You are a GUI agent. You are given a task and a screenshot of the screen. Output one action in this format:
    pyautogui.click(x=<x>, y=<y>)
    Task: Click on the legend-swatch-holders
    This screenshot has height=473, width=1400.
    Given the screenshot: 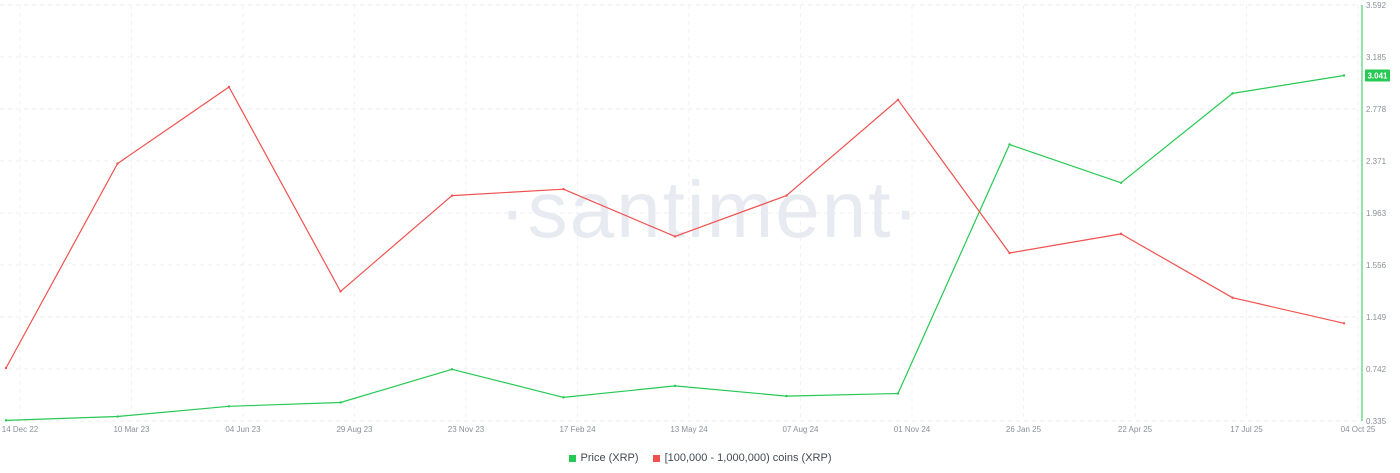 What is the action you would take?
    pyautogui.click(x=656, y=458)
    